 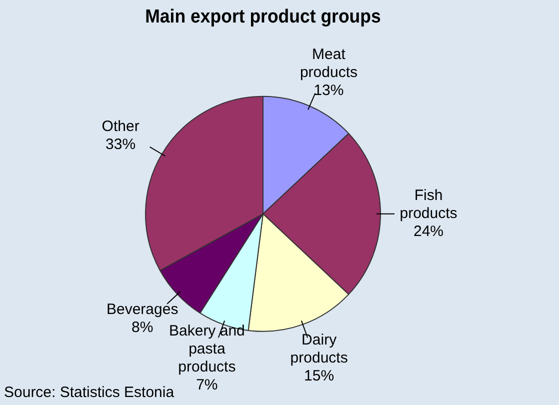 What do you see at coordinates (206, 349) in the screenshot?
I see `slice-label: Bakery and pasta products` at bounding box center [206, 349].